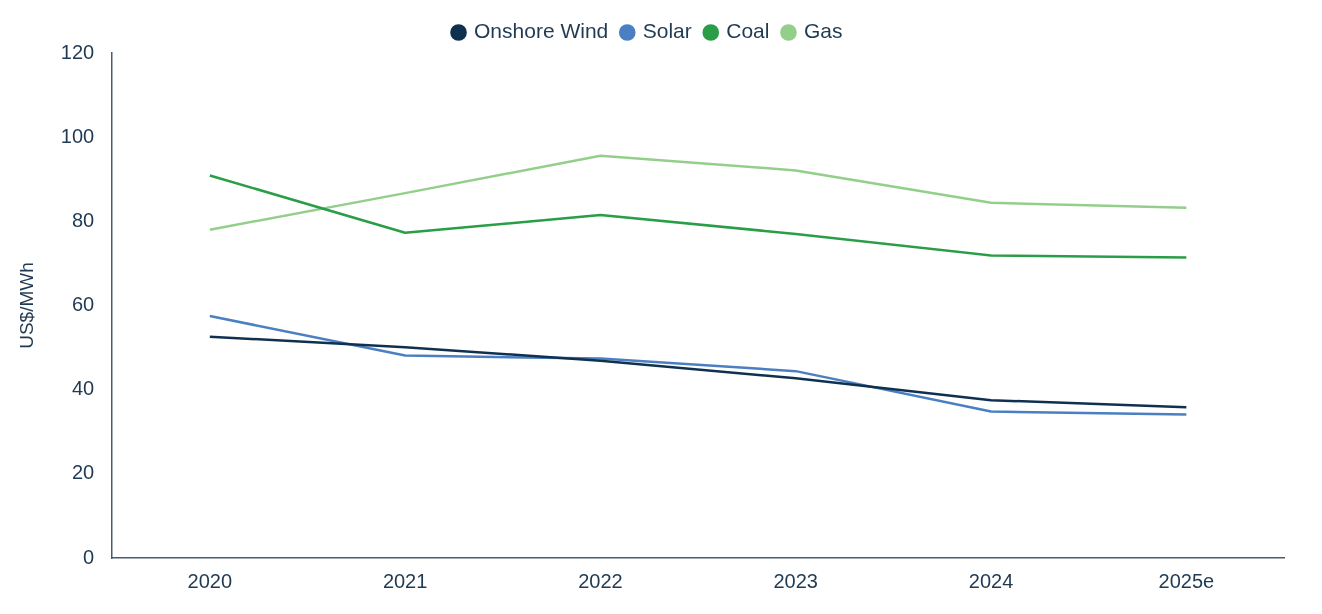 The image size is (1322, 614). I want to click on legend-label: Gas, so click(823, 31).